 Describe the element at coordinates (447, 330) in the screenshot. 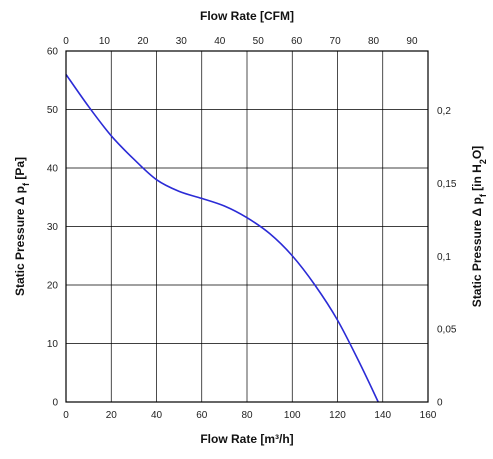

I see `y2-tick-label: 0,05` at that location.